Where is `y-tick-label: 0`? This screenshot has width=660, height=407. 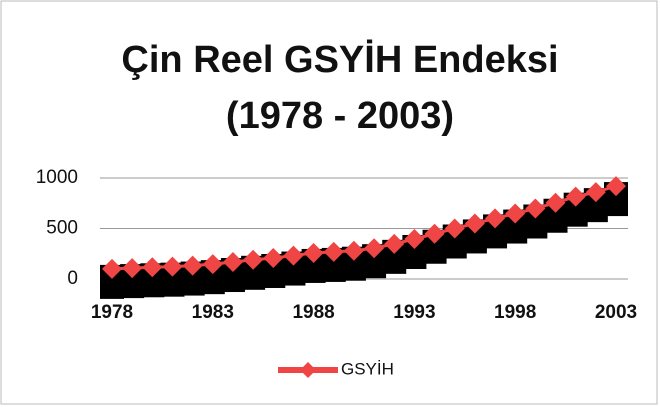
y-tick-label: 0 is located at coordinates (72, 278).